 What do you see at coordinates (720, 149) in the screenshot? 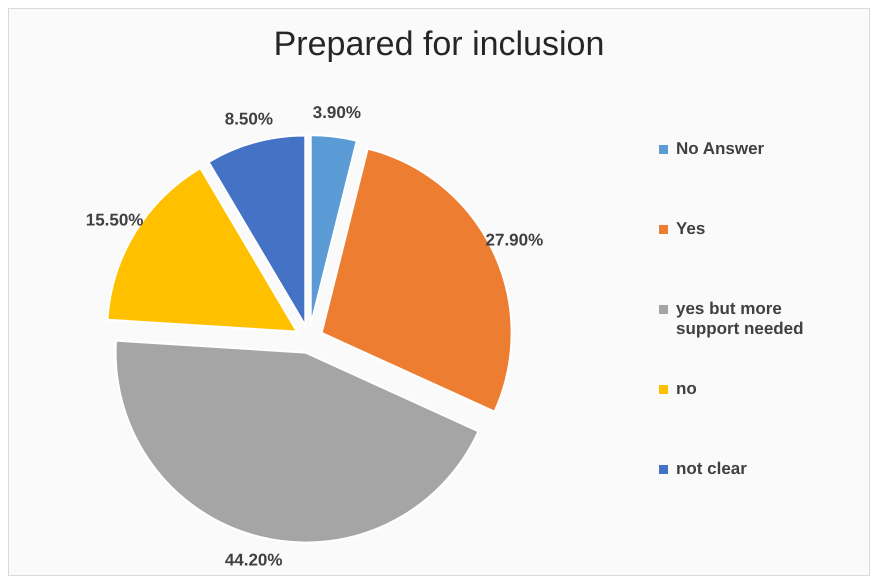
I see `legend-label: No Answer` at bounding box center [720, 149].